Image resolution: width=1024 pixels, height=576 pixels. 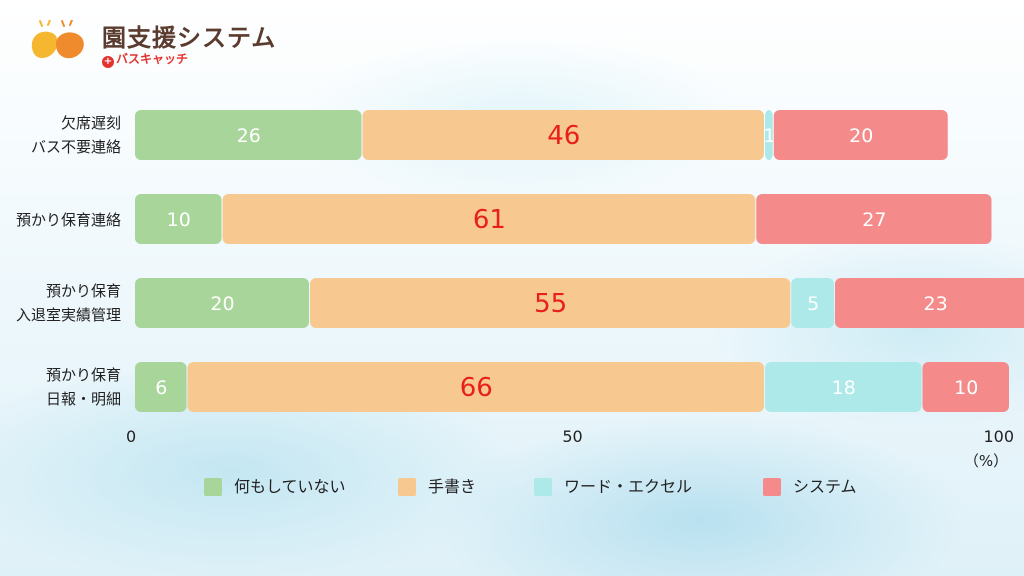 What do you see at coordinates (108, 62) in the screenshot?
I see `plus-icon: +` at bounding box center [108, 62].